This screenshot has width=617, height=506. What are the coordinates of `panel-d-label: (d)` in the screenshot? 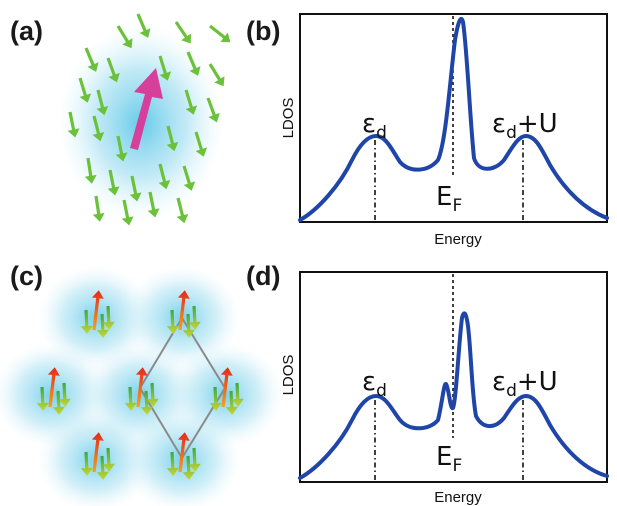 It's located at (263, 276).